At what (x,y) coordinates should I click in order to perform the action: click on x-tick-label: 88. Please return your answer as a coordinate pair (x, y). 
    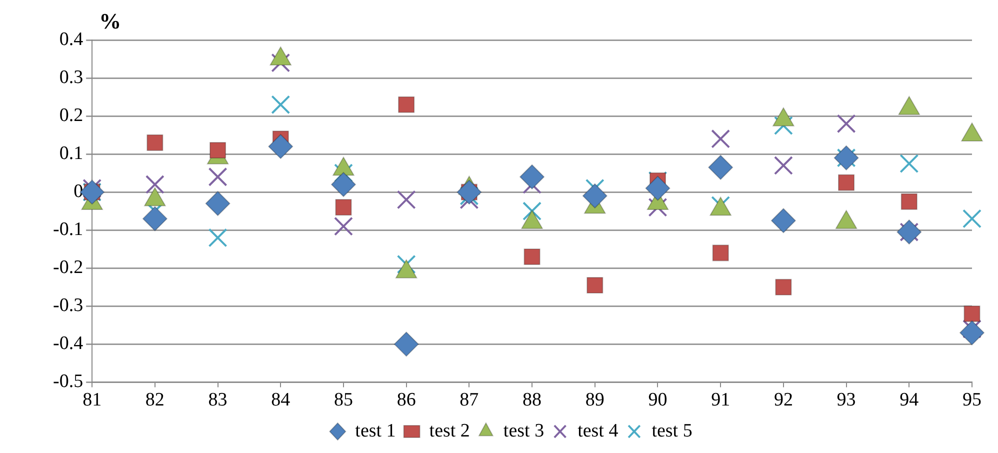
    Looking at the image, I should click on (532, 400).